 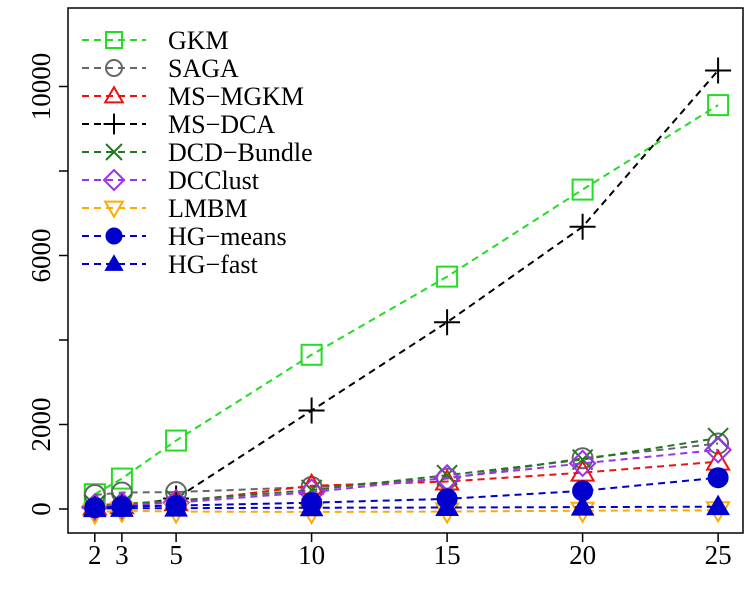 I want to click on legend-entry: MS−MGKM, so click(x=193, y=96).